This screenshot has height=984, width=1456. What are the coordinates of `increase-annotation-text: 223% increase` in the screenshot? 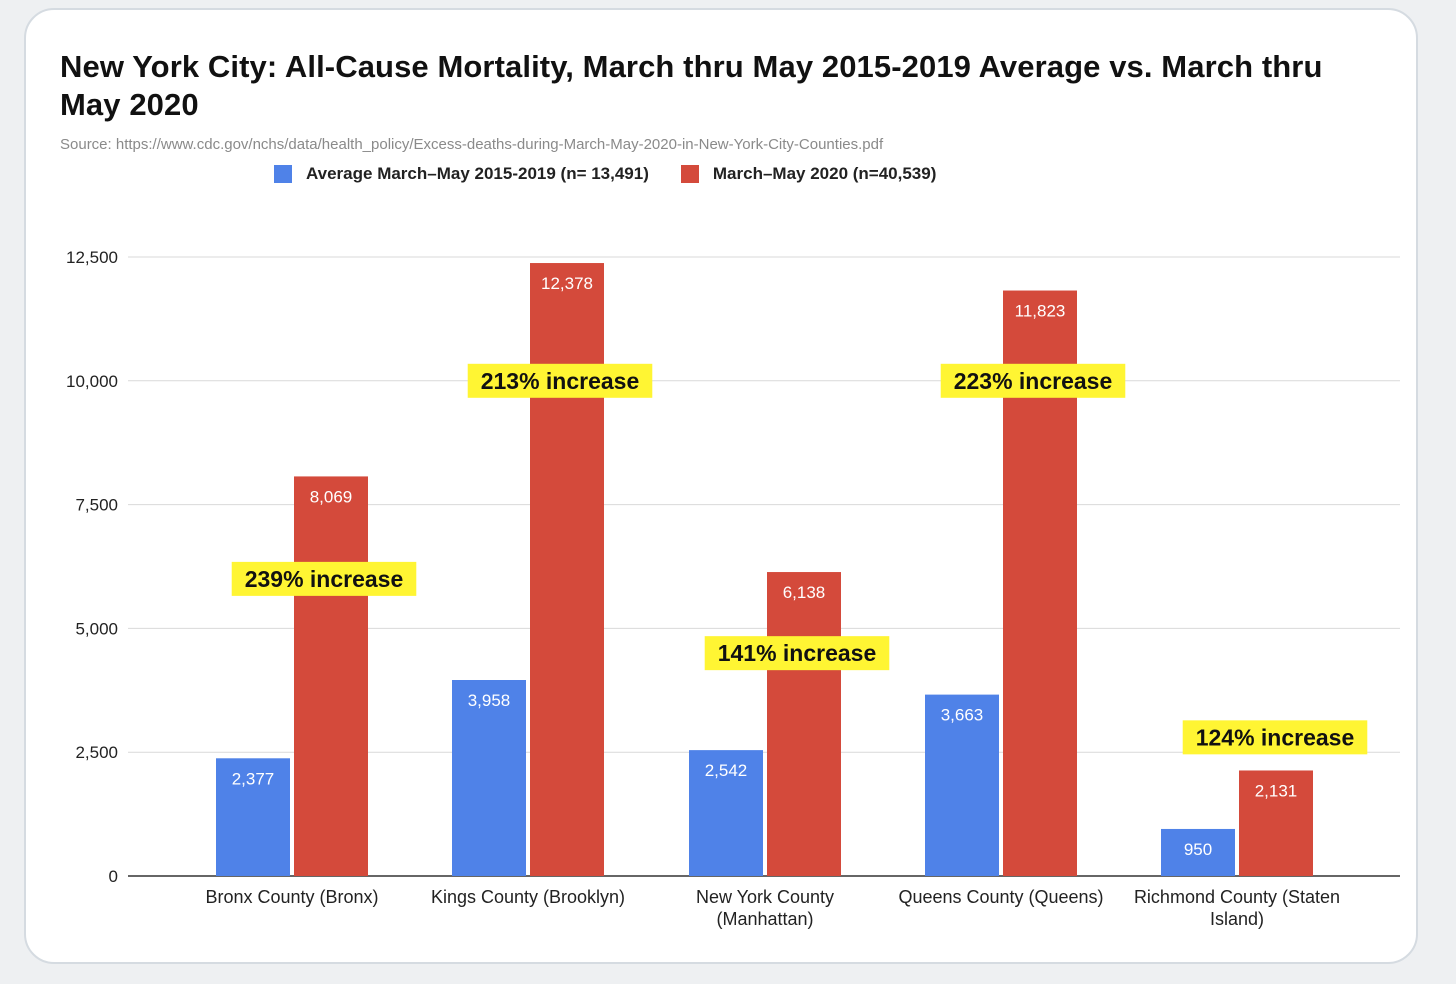 It's located at (1033, 381).